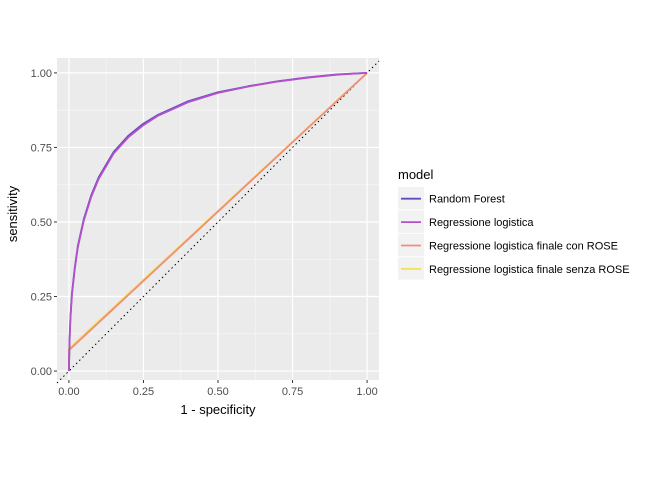 Image resolution: width=672 pixels, height=480 pixels. What do you see at coordinates (218, 409) in the screenshot?
I see `x-axis-title: 1 - specificity` at bounding box center [218, 409].